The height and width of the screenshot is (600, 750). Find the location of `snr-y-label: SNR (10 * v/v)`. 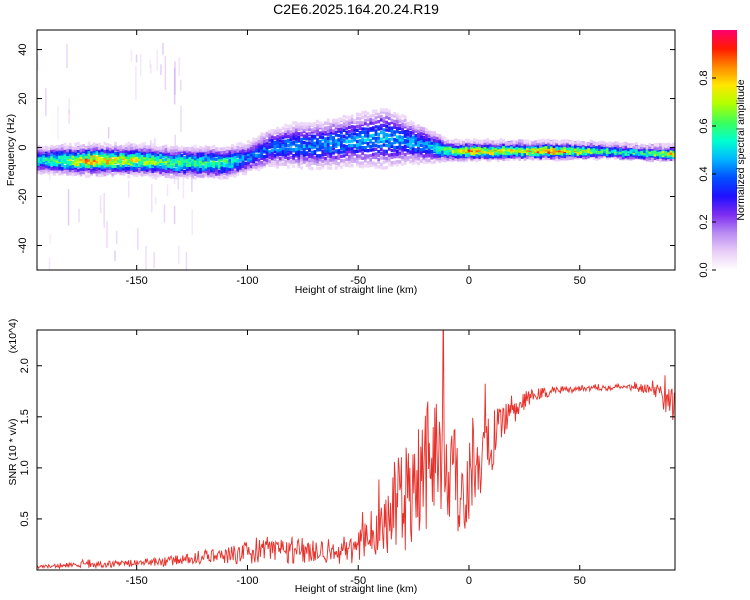

snr-y-label: SNR (10 * v/v) is located at coordinates (13, 451).